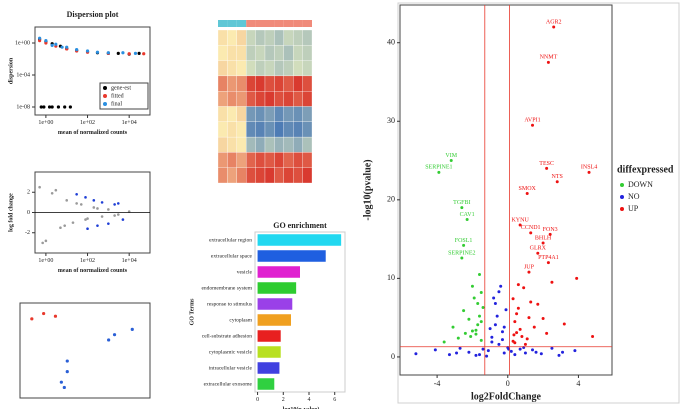 Image resolution: width=680 pixels, height=409 pixels. I want to click on legend-label: final, so click(116, 103).